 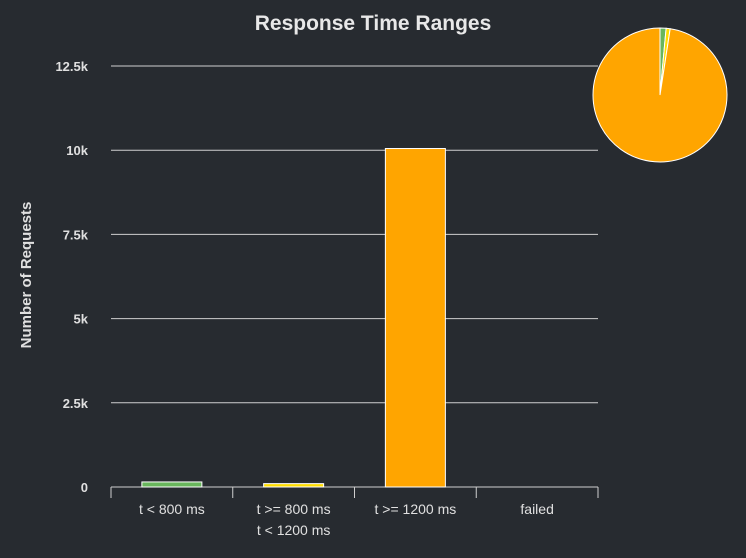 I want to click on x-tick-label: t >= 800 ms t < 1200 ms, so click(x=294, y=519).